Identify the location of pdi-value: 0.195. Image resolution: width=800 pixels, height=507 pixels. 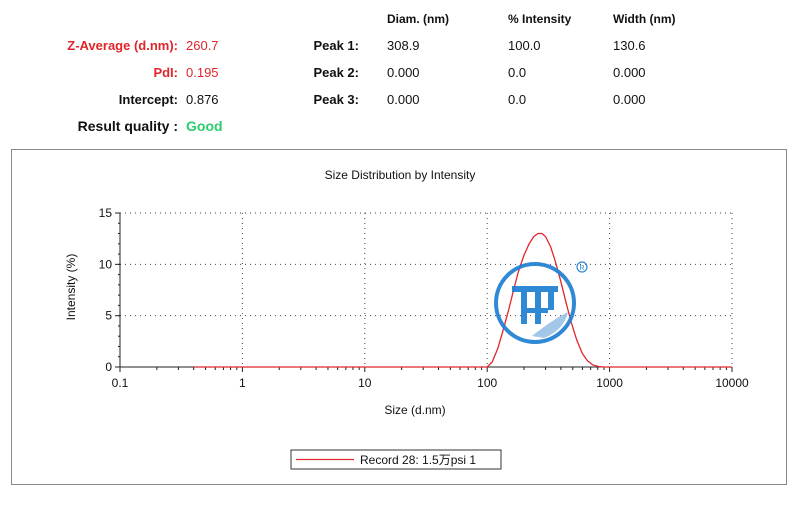
(202, 72).